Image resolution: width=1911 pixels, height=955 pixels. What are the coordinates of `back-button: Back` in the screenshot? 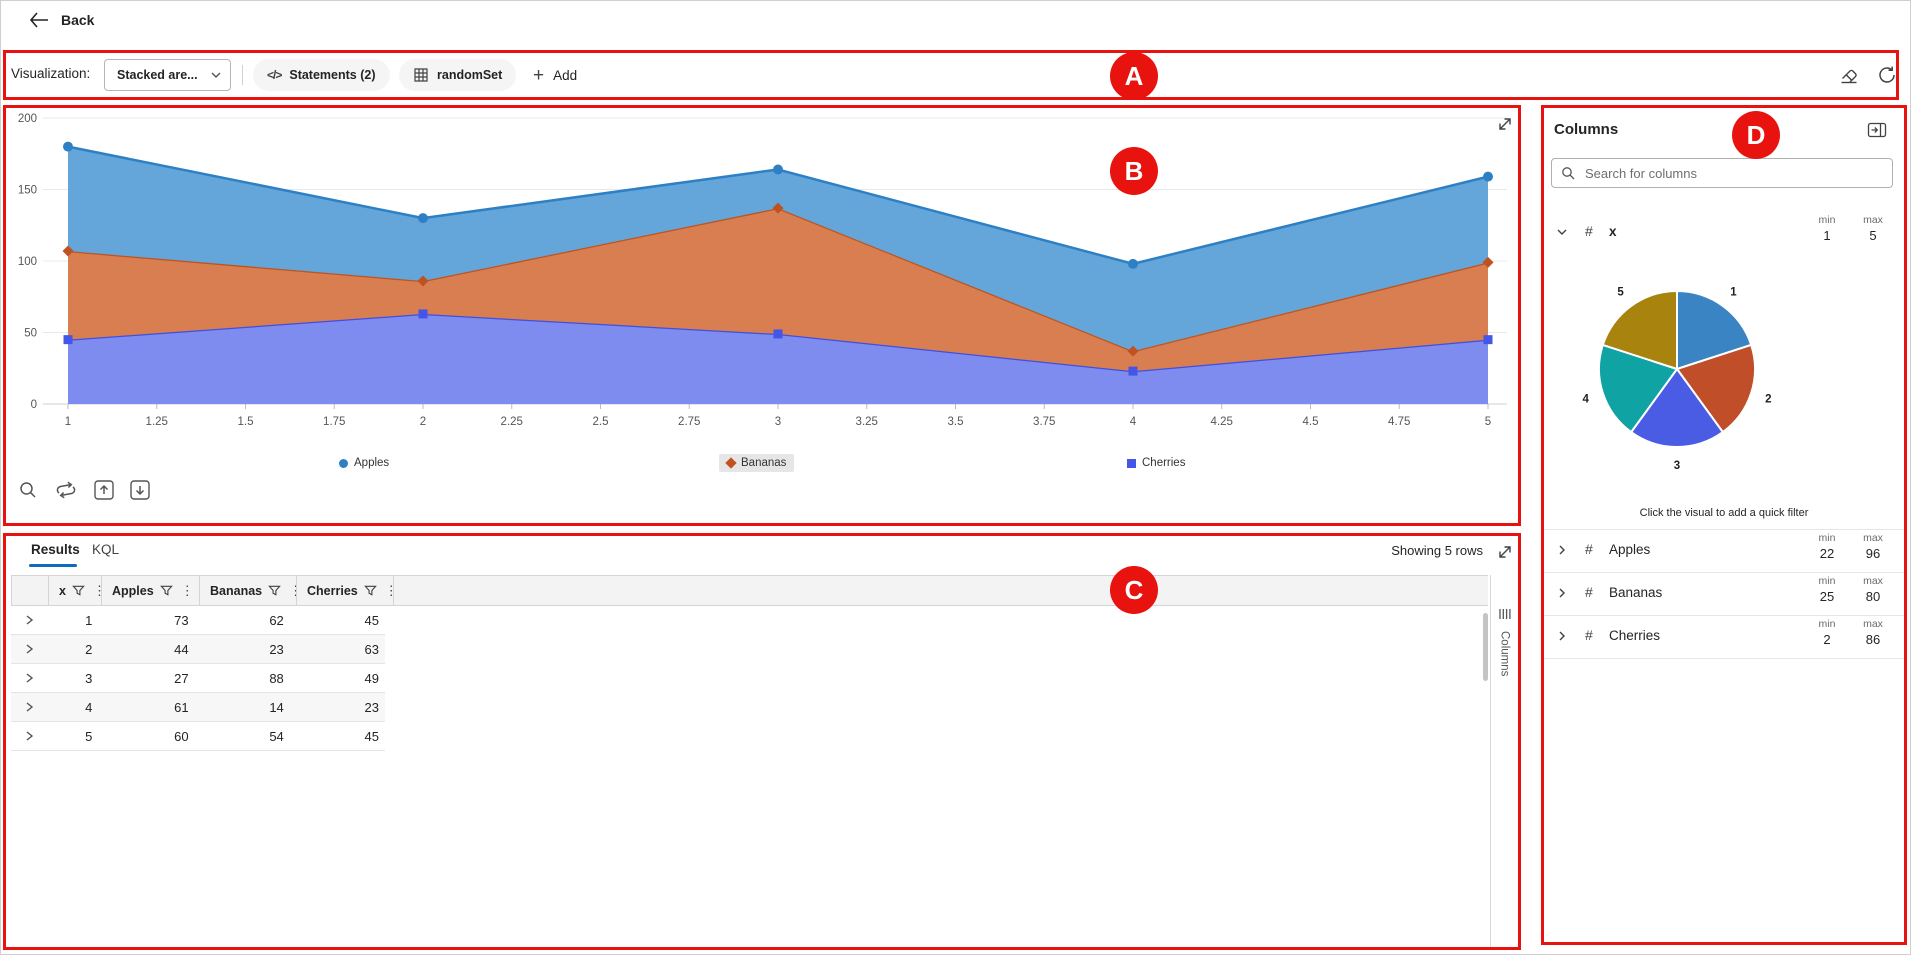 It's located at (61, 20).